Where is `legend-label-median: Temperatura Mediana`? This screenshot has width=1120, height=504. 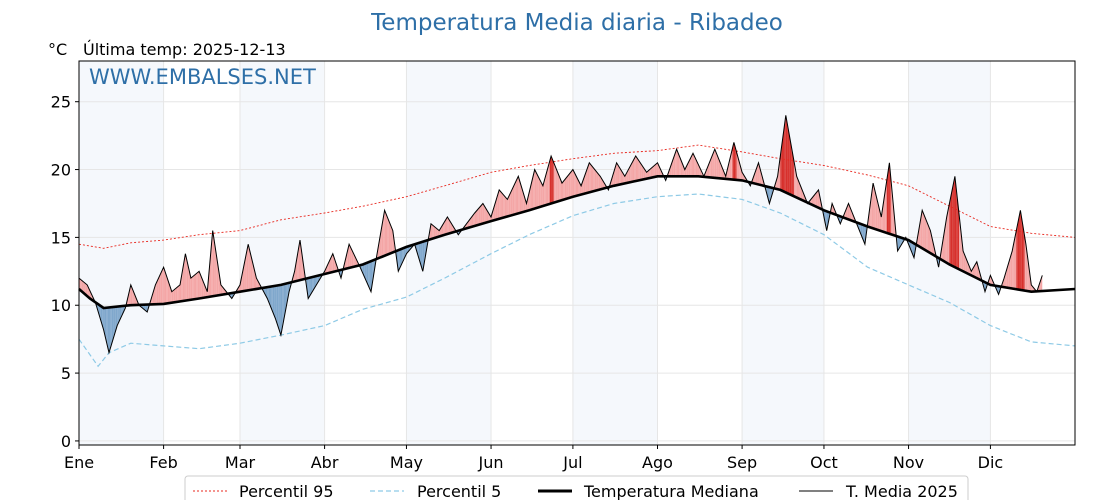
legend-label-median: Temperatura Mediana is located at coordinates (671, 491).